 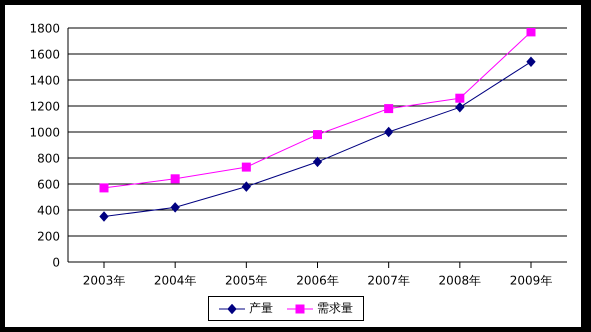 I want to click on x-tick-label: 2003年, so click(x=104, y=281).